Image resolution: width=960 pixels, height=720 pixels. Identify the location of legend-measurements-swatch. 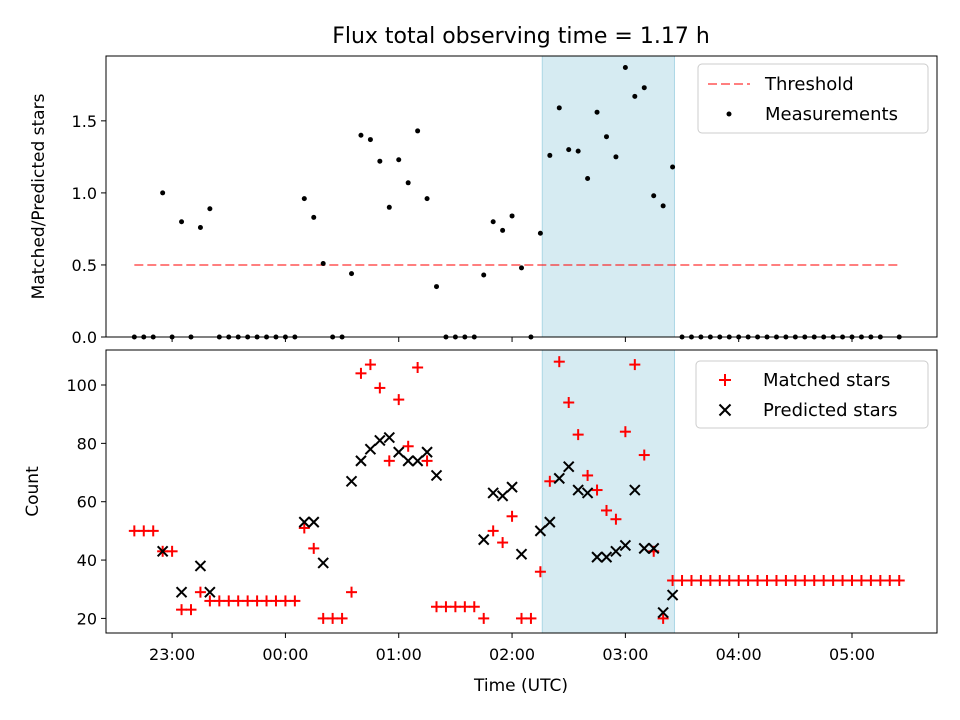
(729, 114).